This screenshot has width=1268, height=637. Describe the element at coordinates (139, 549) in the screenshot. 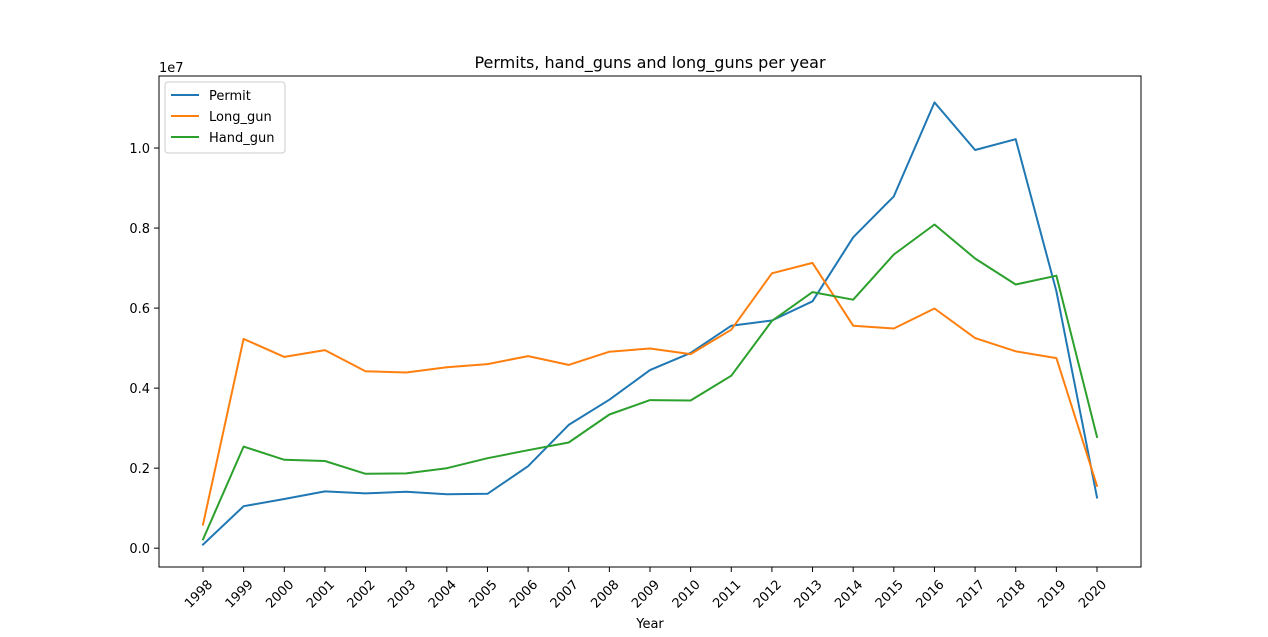

I see `y-tick-label: 0.0` at that location.